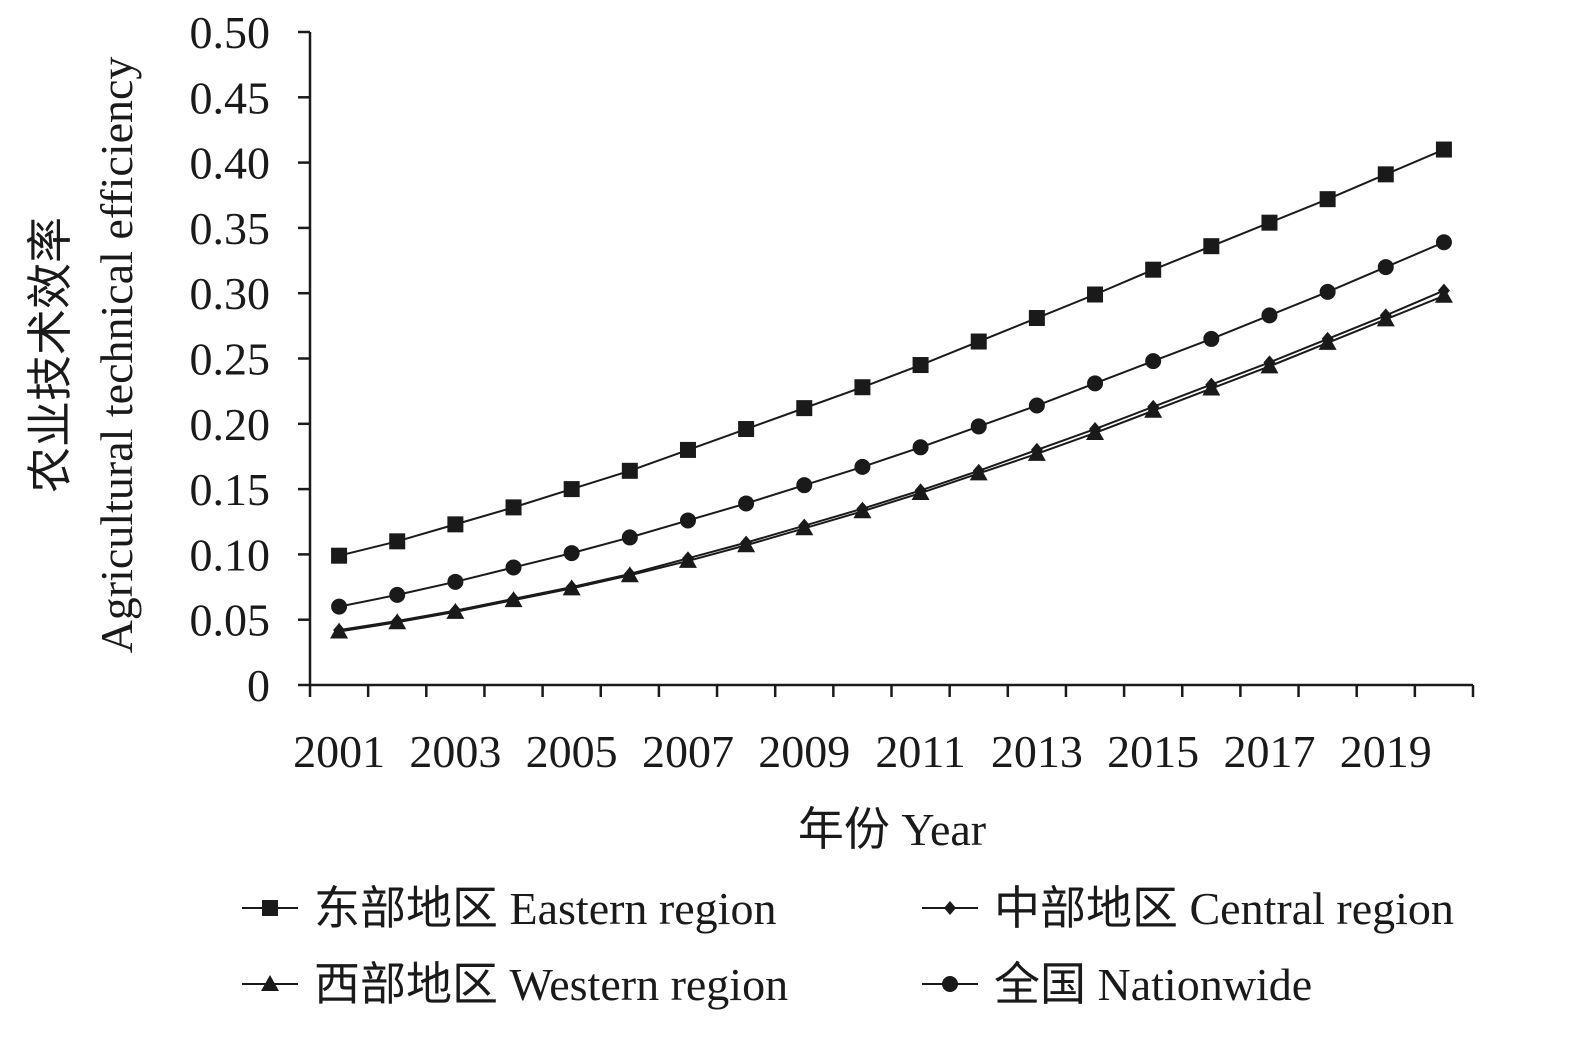 The height and width of the screenshot is (1037, 1575). What do you see at coordinates (545, 908) in the screenshot?
I see `legend-label: 东部地区 Eastern region` at bounding box center [545, 908].